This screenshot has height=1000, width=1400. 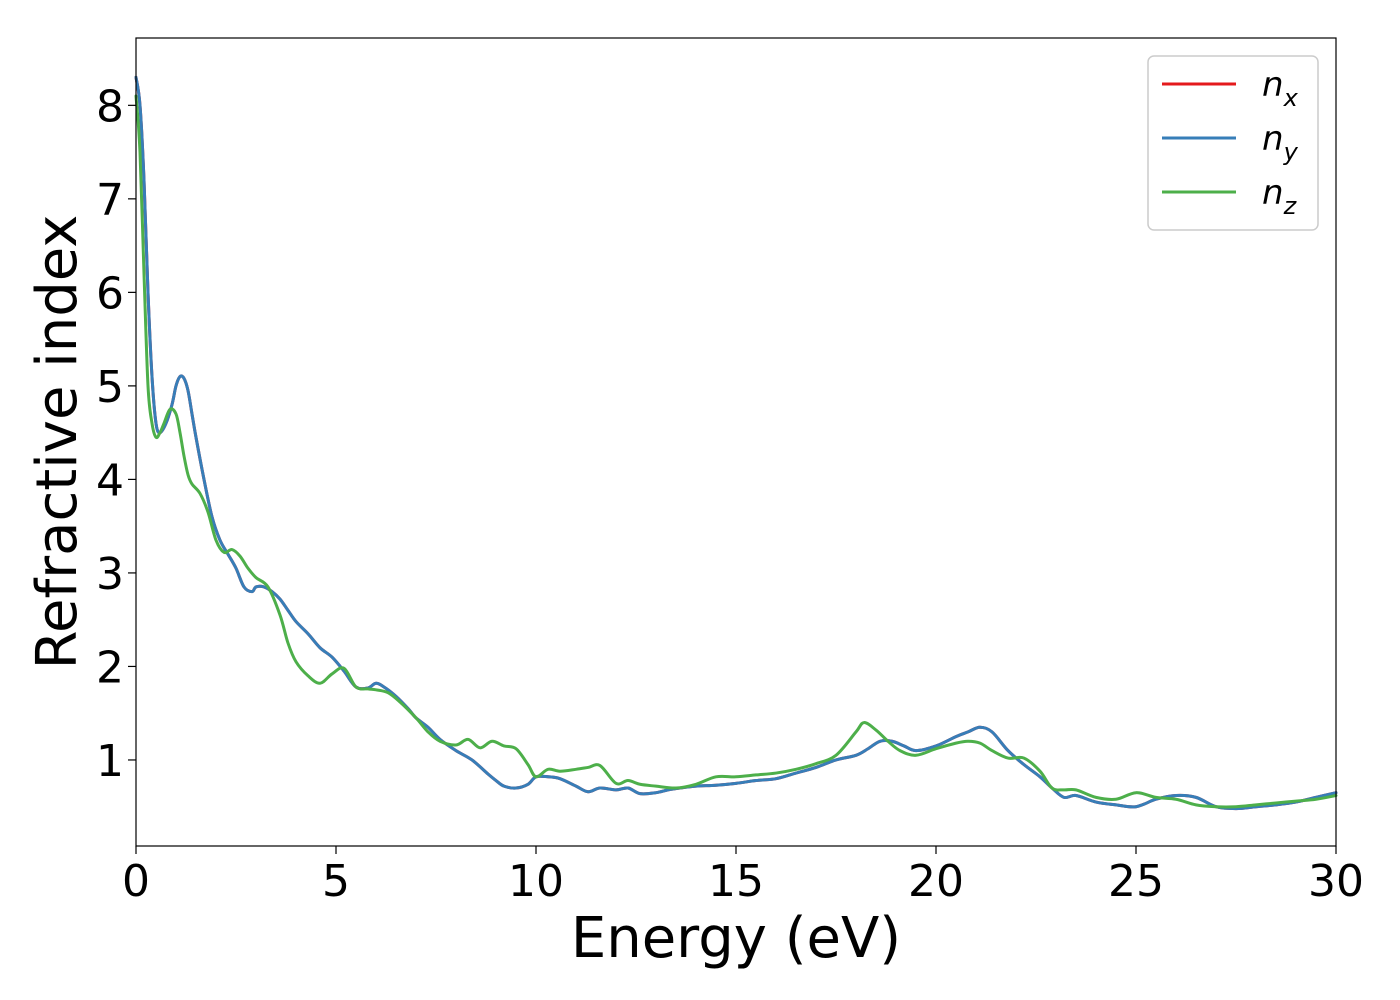 I want to click on x-axis-ticks: 0 5 10 15 20 25 30, so click(x=743, y=876).